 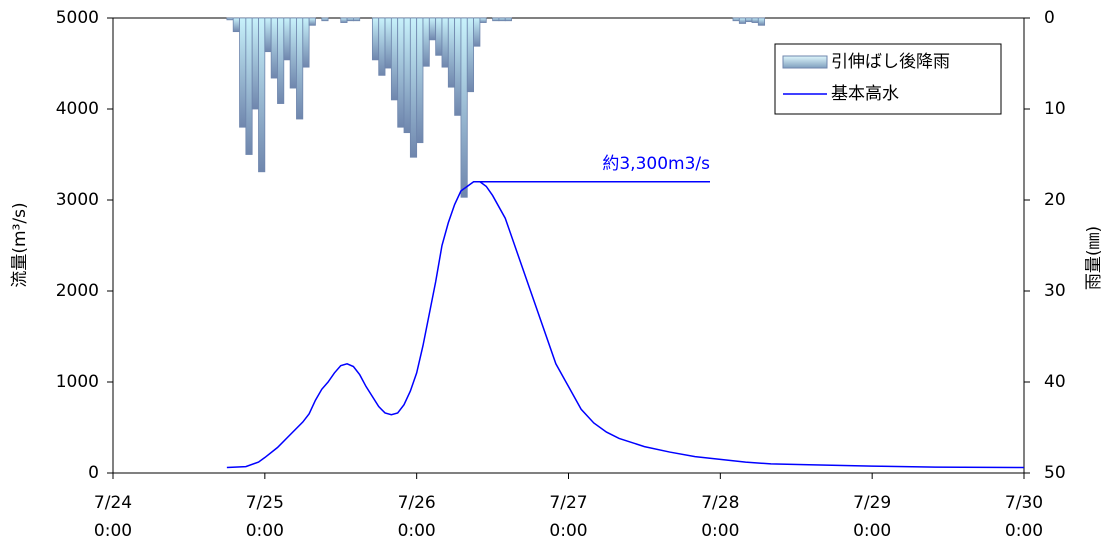 I want to click on x-tick-label: 7/29, so click(x=872, y=503).